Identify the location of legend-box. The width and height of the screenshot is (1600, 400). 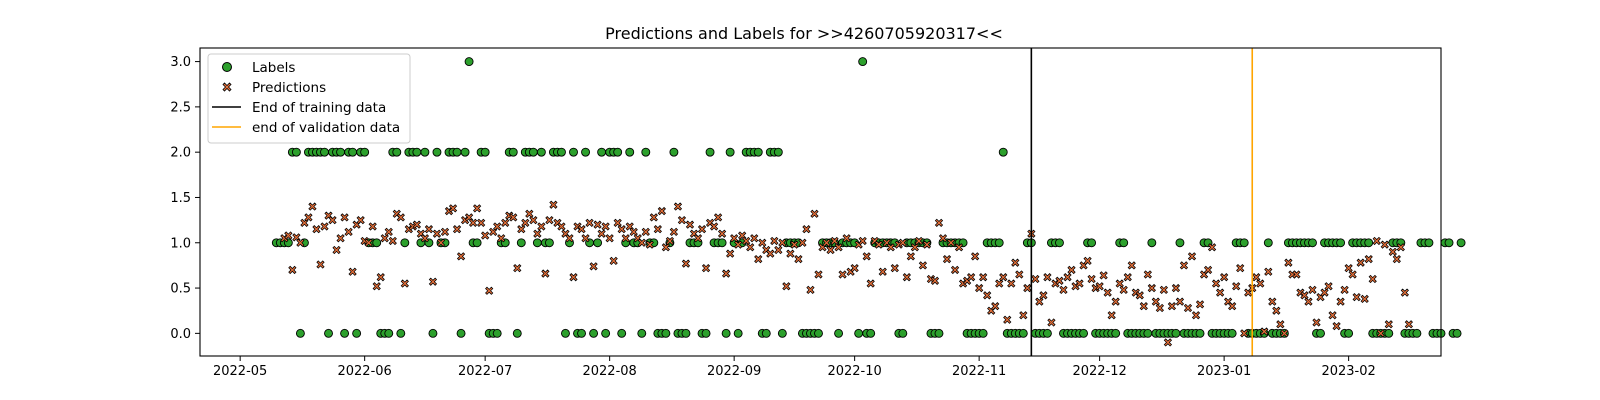
(309, 98).